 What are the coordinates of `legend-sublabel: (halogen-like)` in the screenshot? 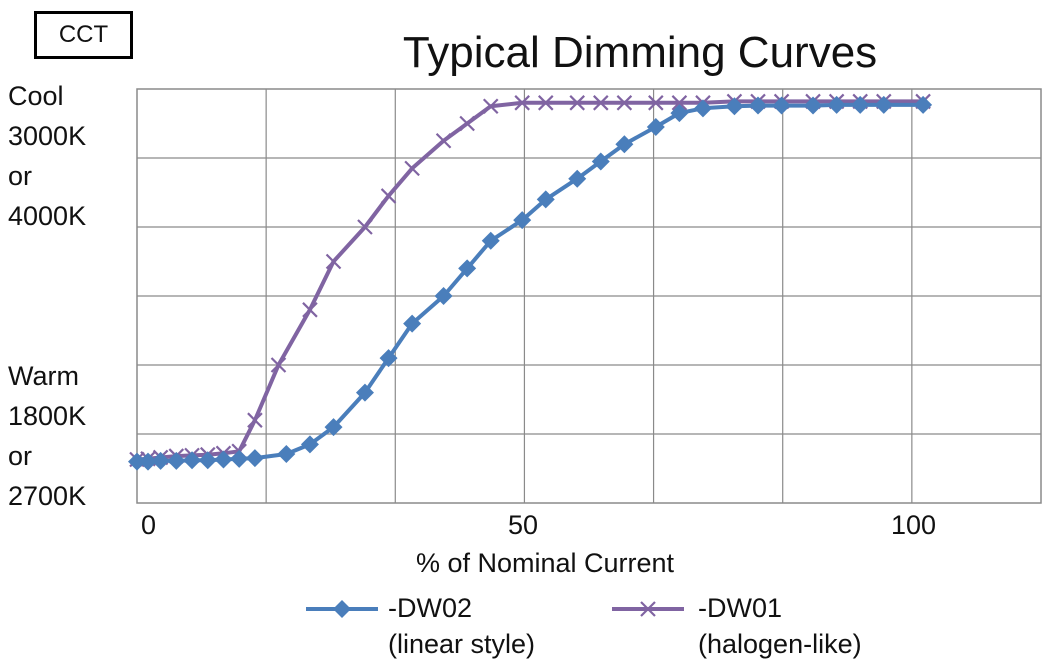 It's located at (780, 644).